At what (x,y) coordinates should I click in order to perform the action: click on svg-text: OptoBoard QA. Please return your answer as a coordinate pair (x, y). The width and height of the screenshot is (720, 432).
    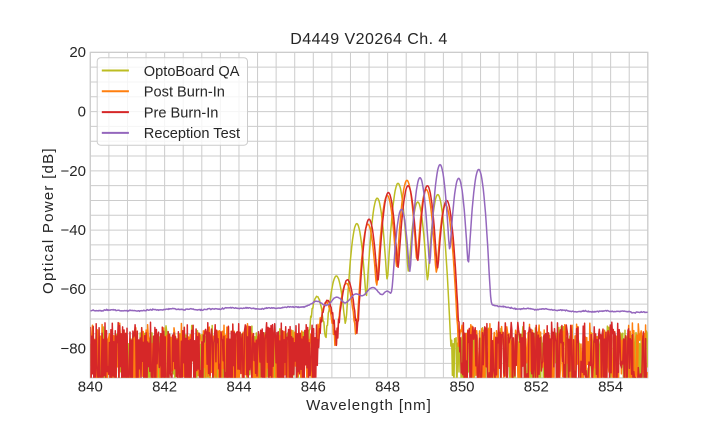
    Looking at the image, I should click on (192, 72).